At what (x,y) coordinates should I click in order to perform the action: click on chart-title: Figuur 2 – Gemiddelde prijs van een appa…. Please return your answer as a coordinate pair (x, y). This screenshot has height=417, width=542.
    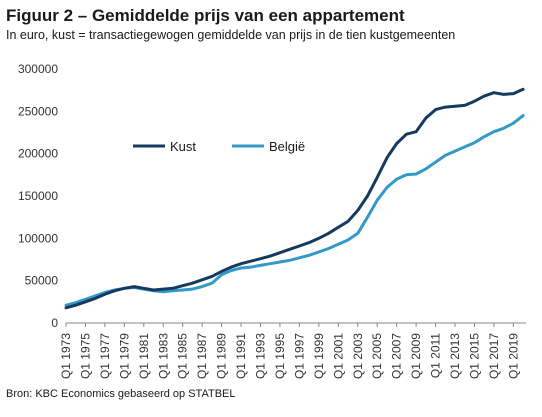
    Looking at the image, I should click on (205, 15).